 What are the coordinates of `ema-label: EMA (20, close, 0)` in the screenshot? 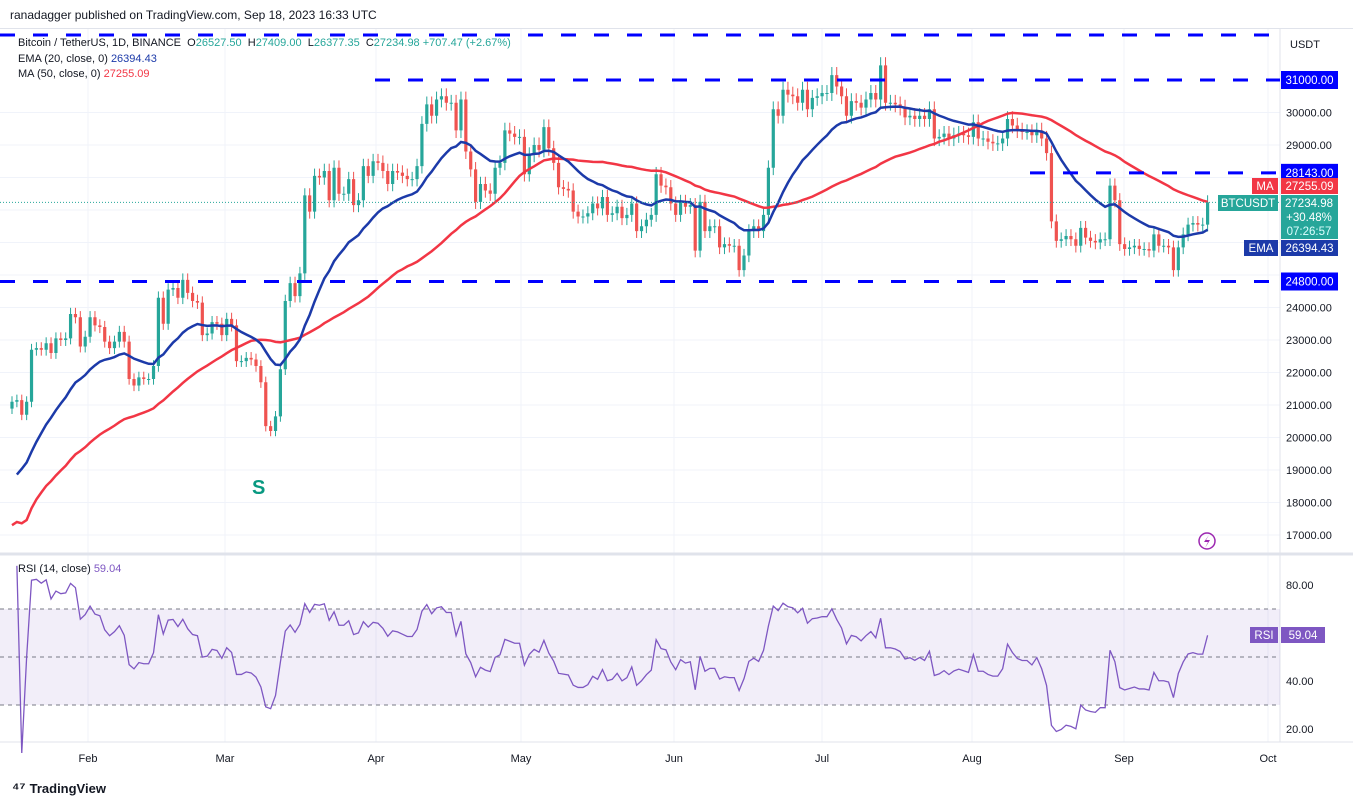 It's located at (63, 58).